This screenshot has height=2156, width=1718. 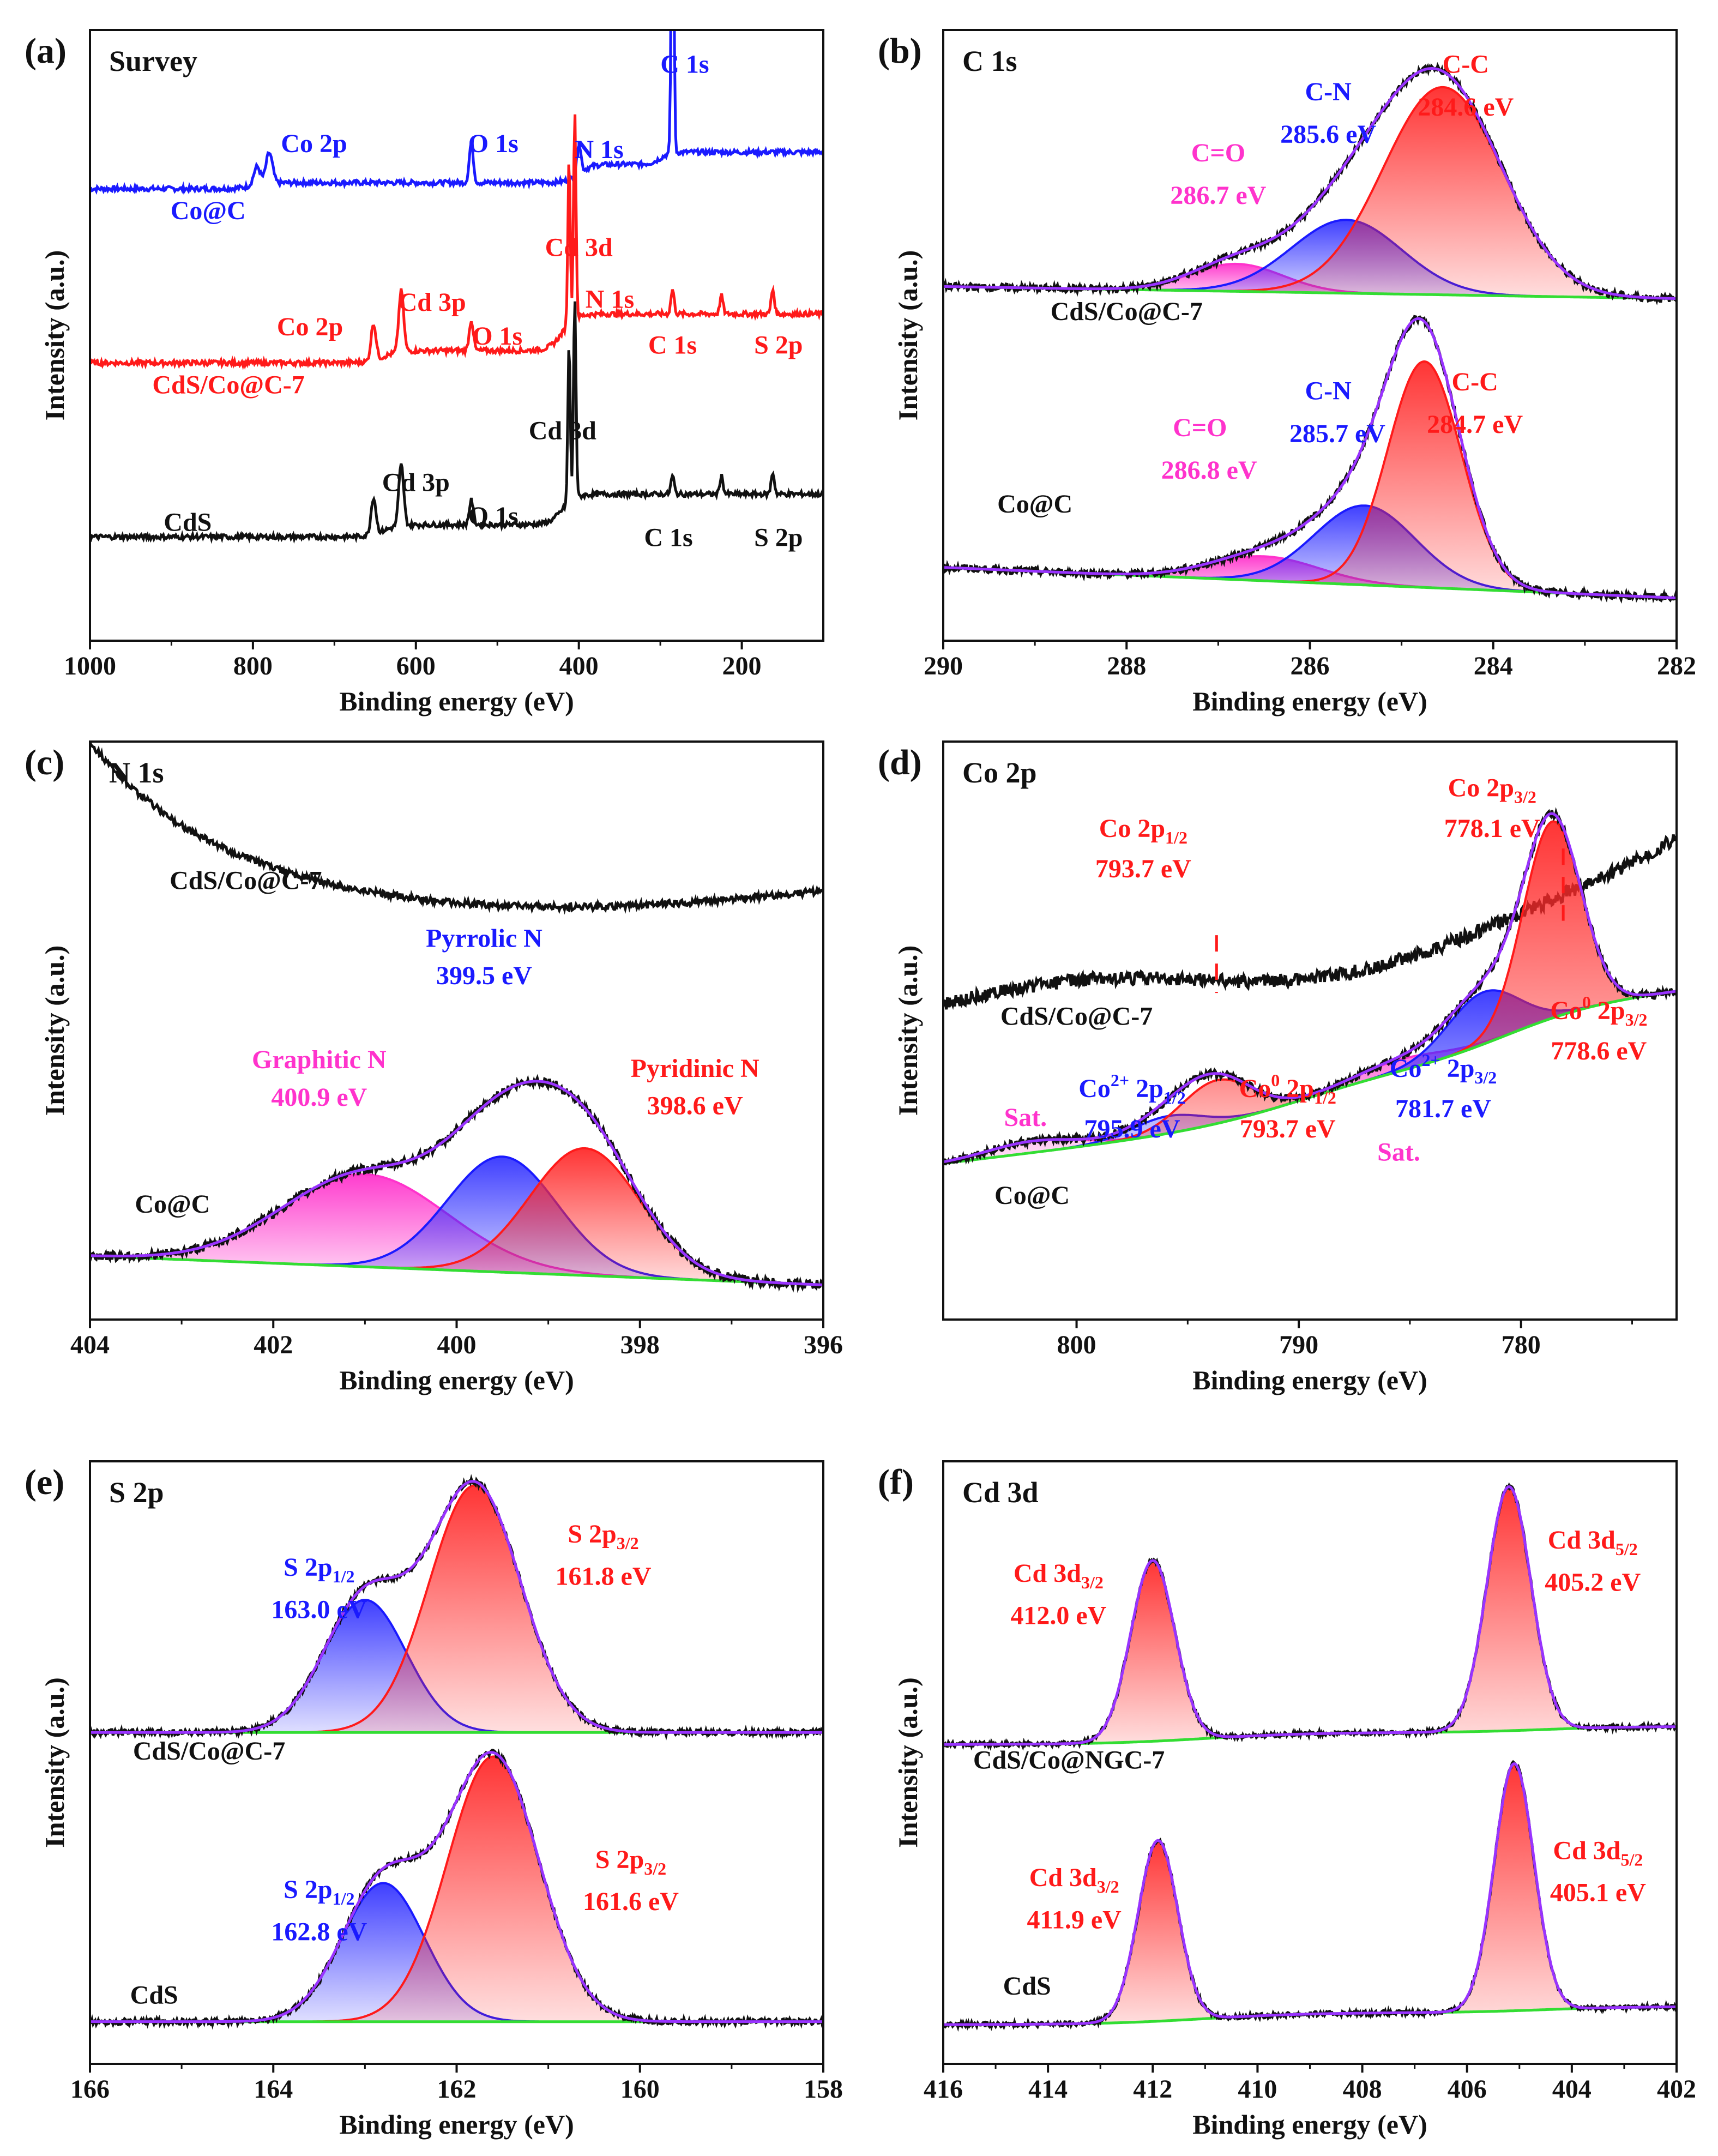 I want to click on annotation-label: 161.8 eV, so click(x=604, y=1576).